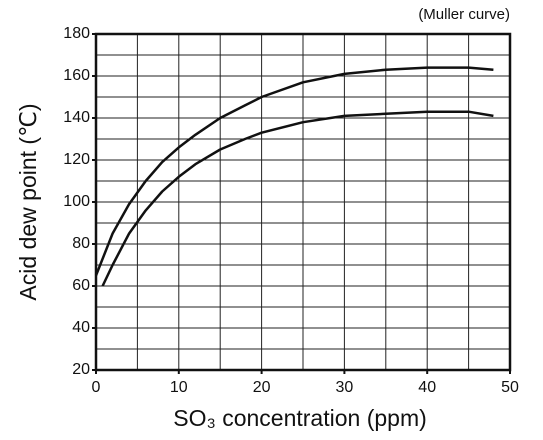 The width and height of the screenshot is (543, 440). I want to click on y-tick-label: 100, so click(76, 201).